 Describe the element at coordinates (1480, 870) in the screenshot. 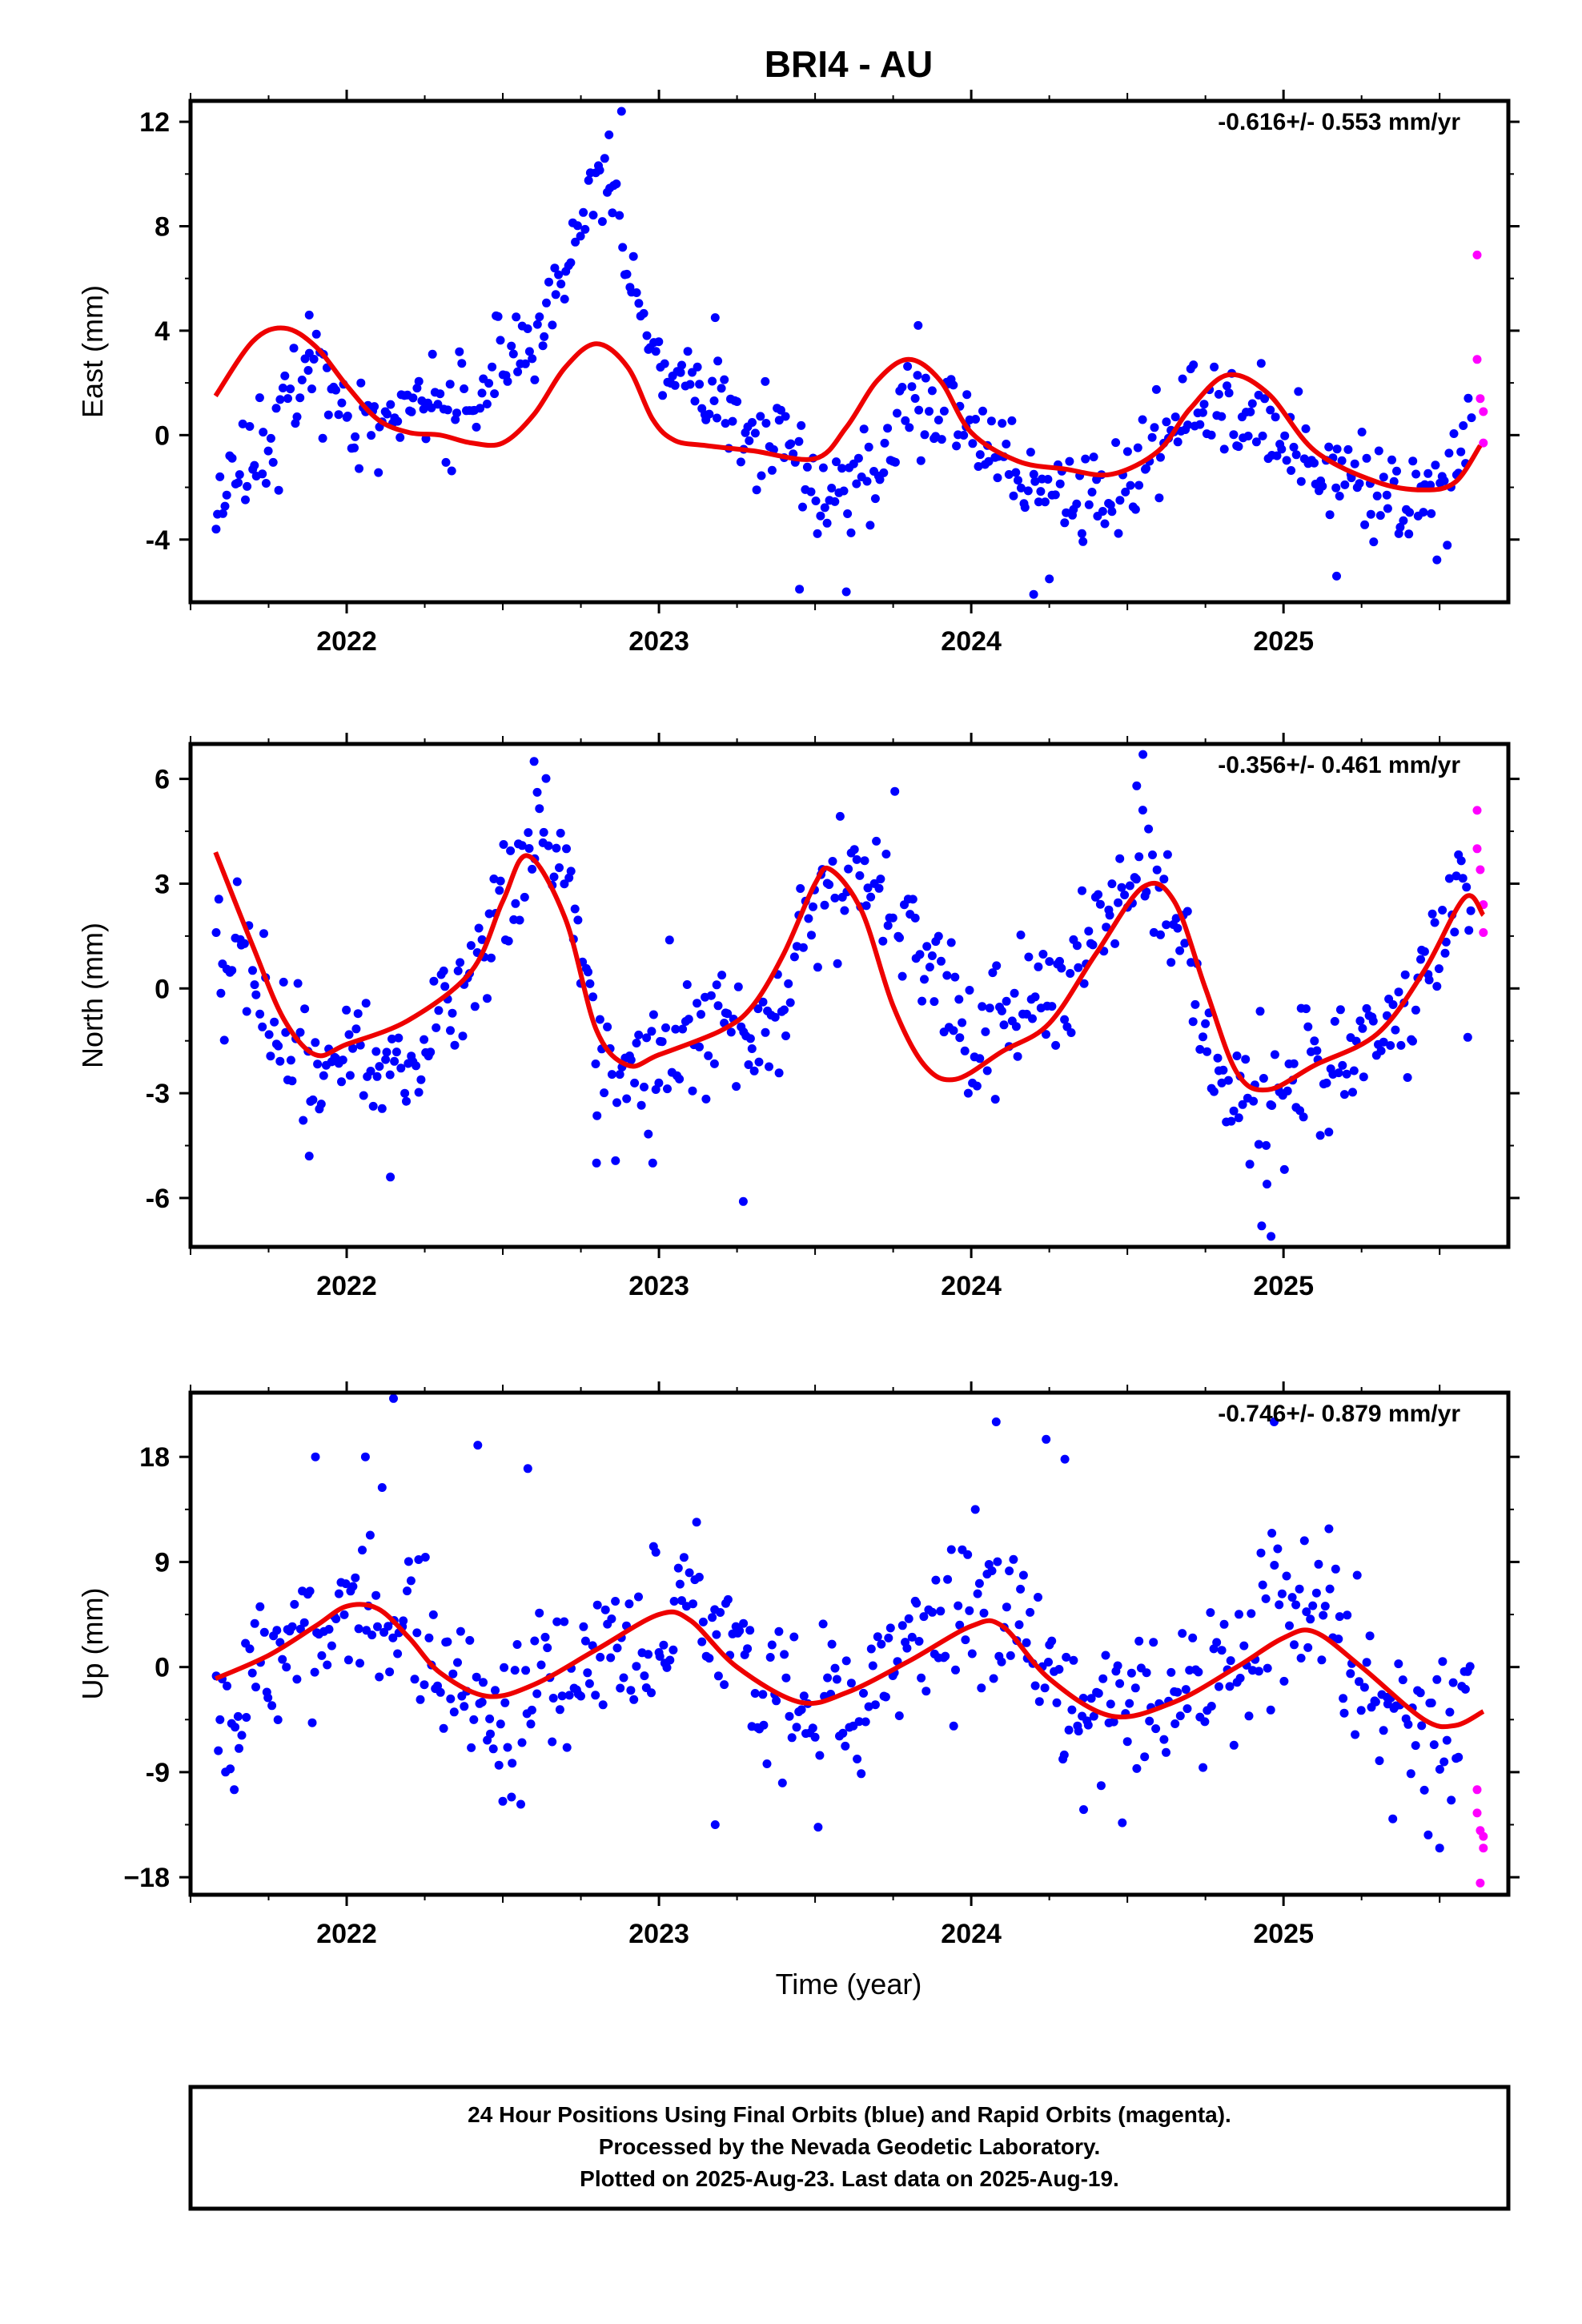

I see `north-rapid-point` at that location.